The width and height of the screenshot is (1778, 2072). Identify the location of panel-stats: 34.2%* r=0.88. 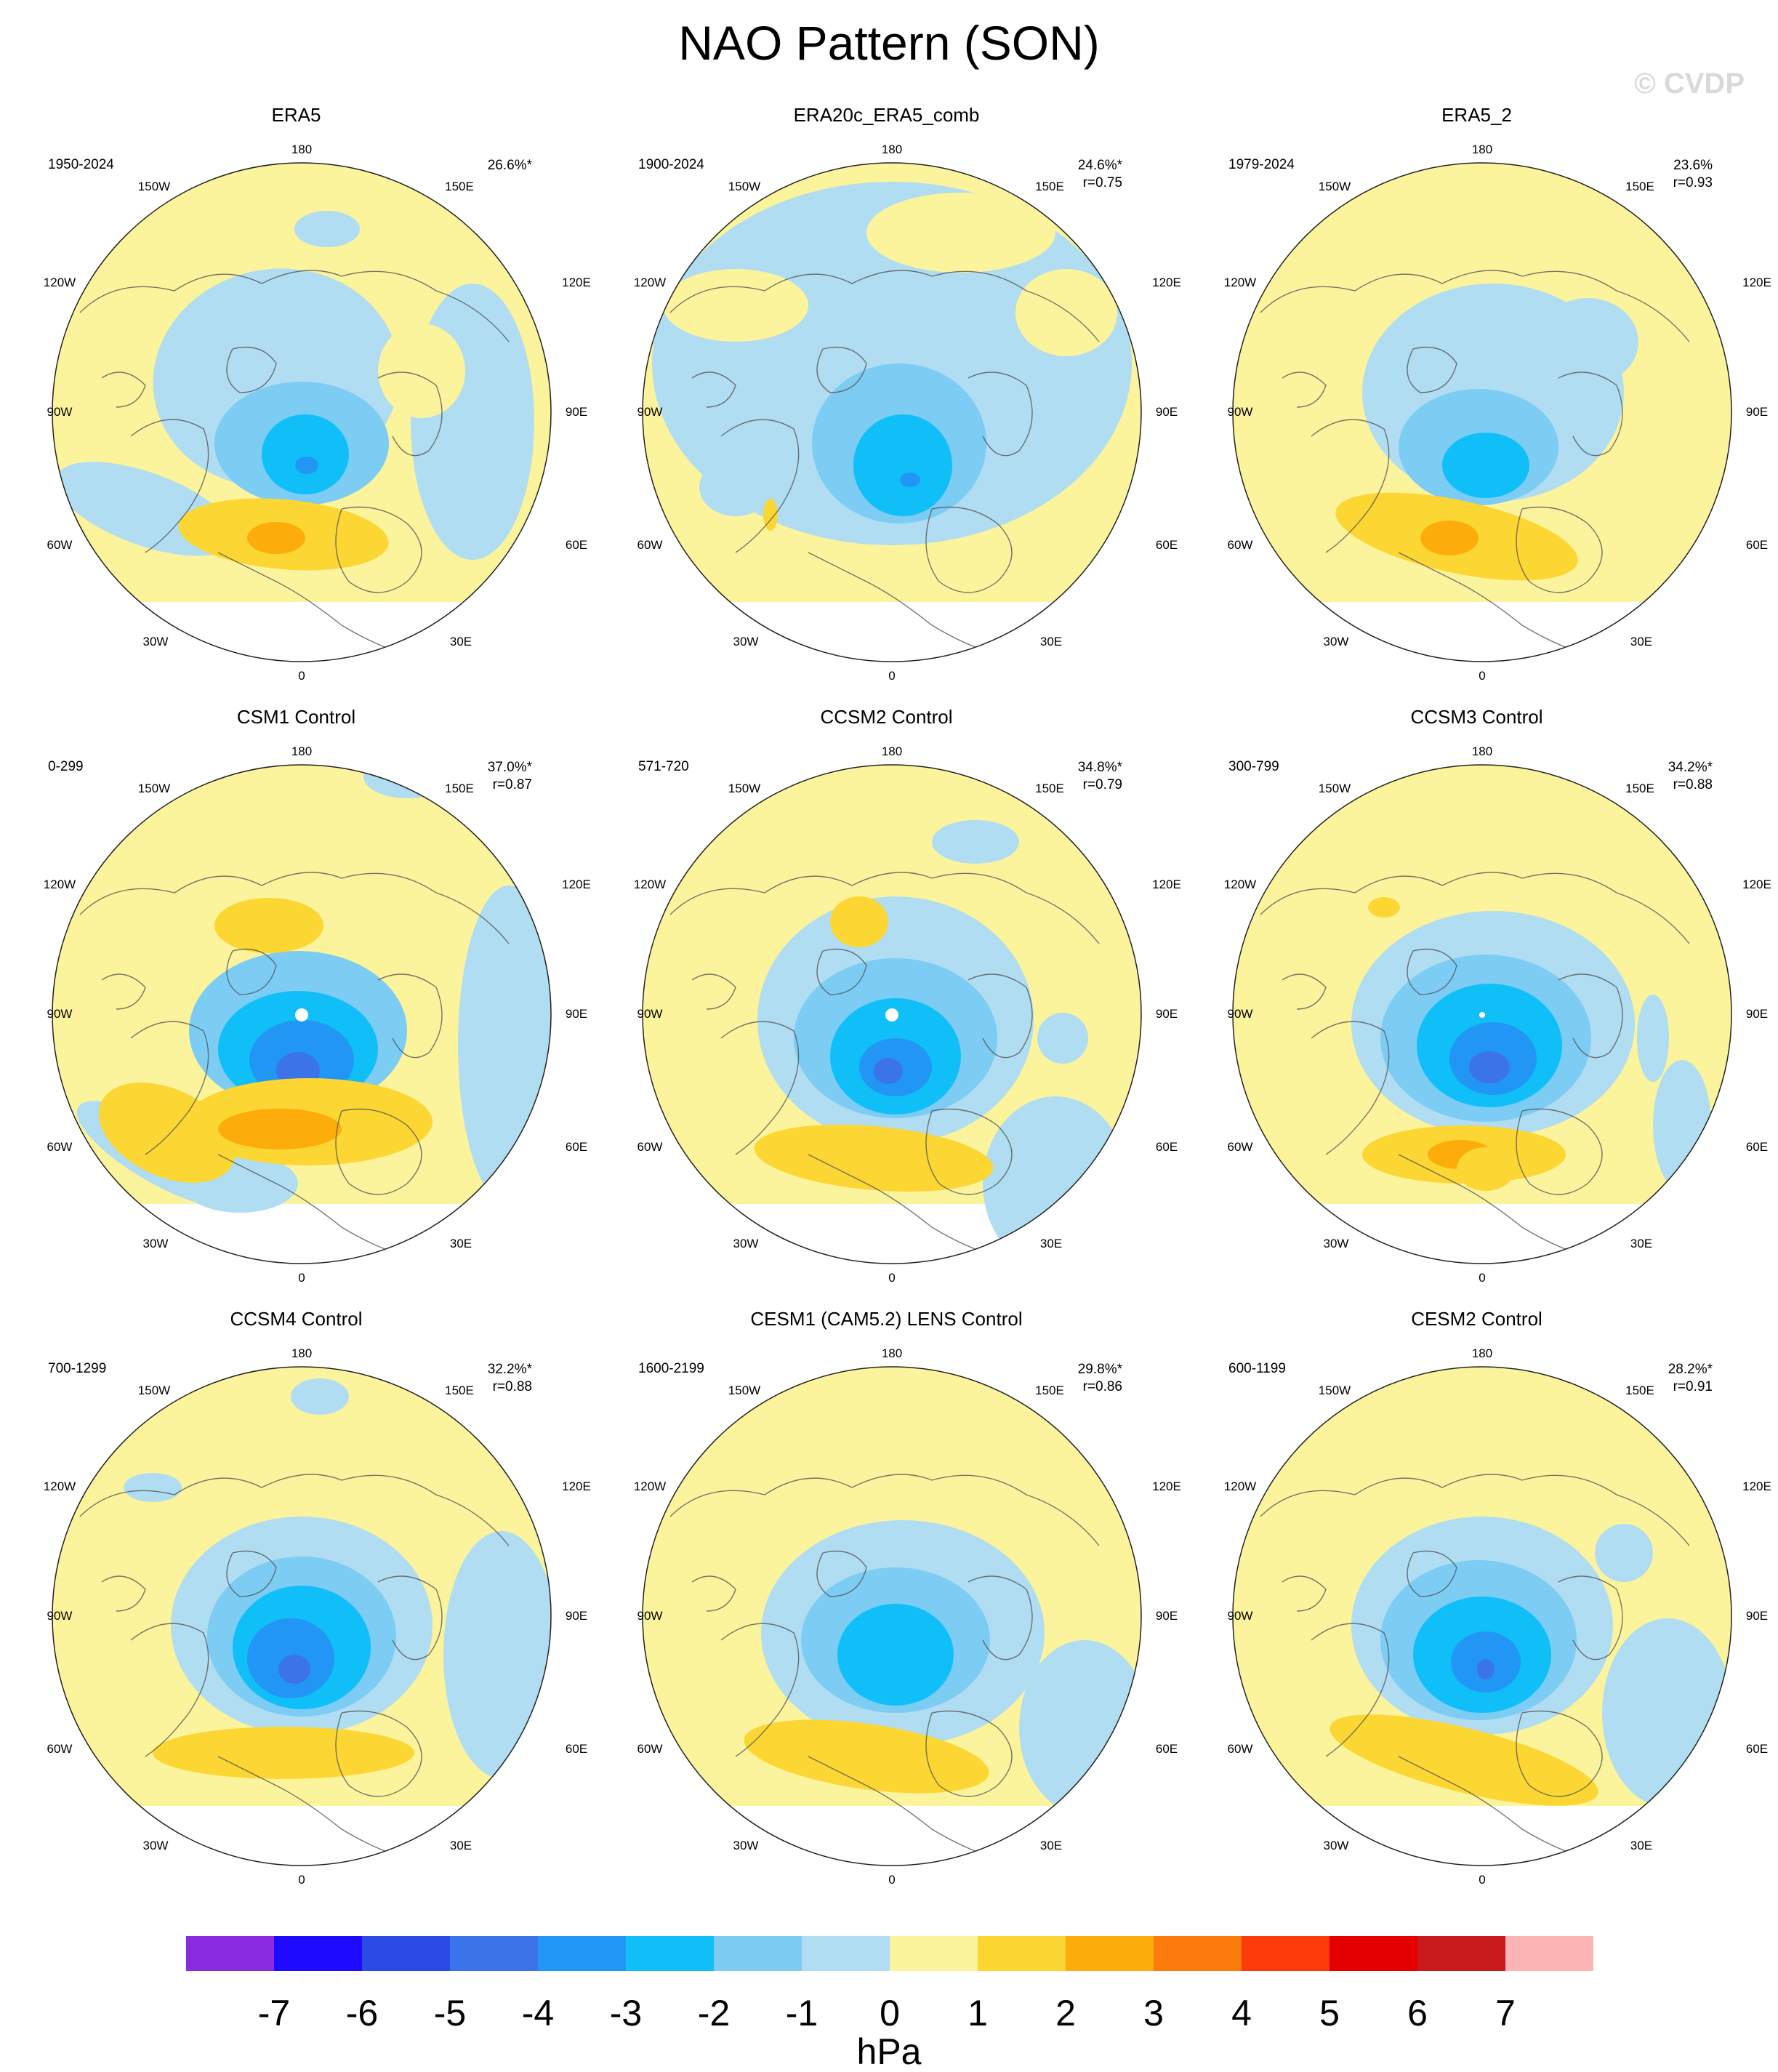
(1680, 776).